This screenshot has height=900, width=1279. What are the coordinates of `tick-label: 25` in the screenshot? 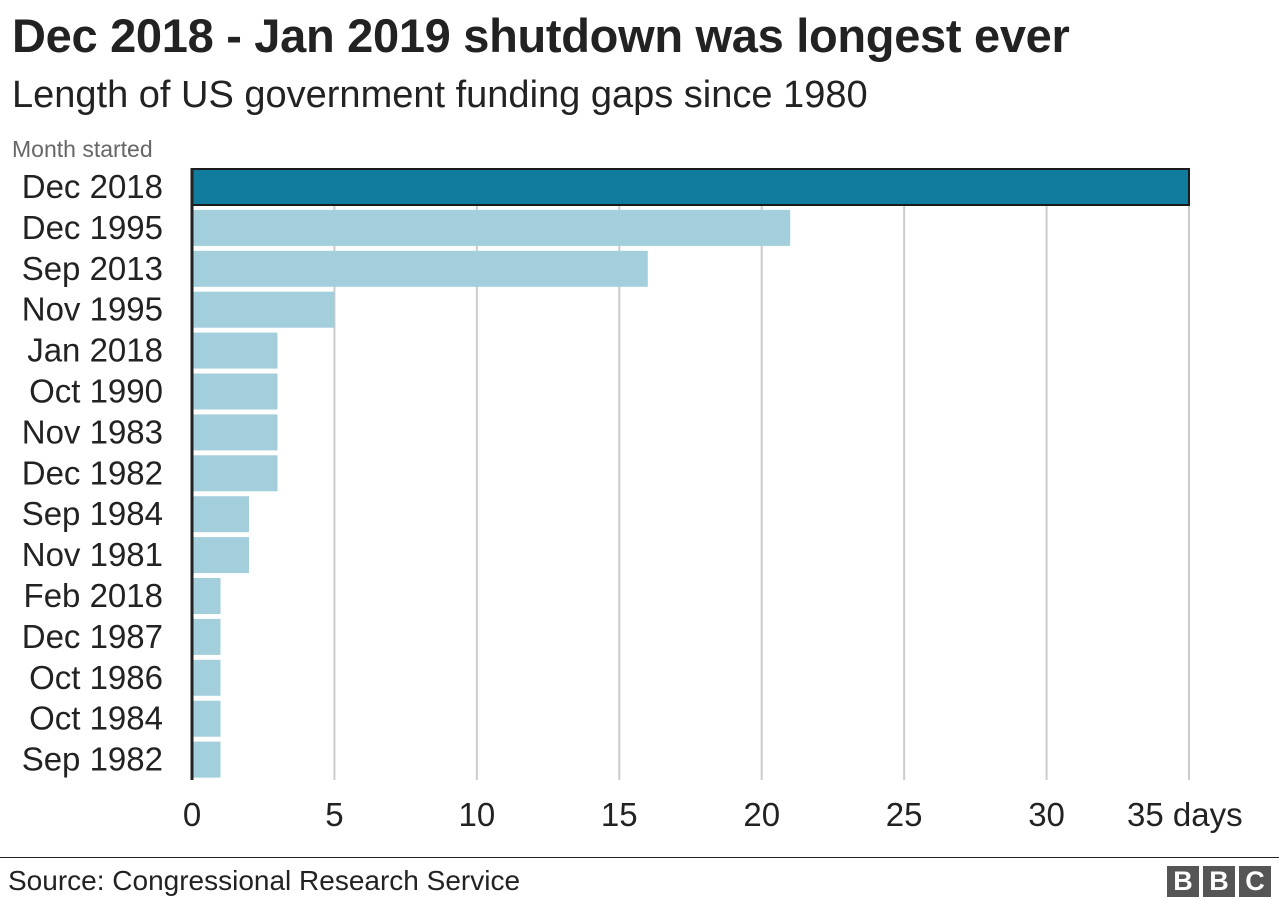 It's located at (904, 814).